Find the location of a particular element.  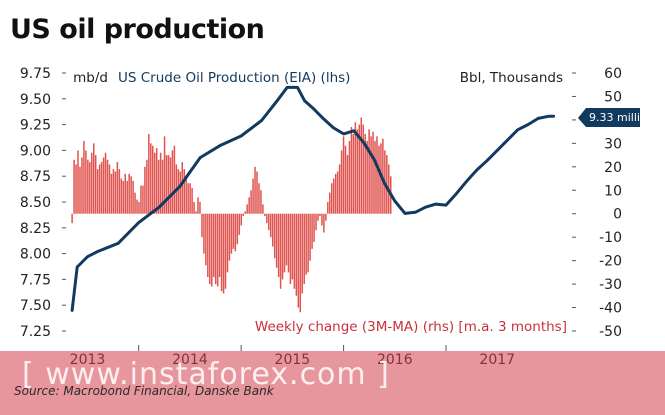

line-series-label: US Crude Oil Production (EIA) (lhs) is located at coordinates (234, 78).